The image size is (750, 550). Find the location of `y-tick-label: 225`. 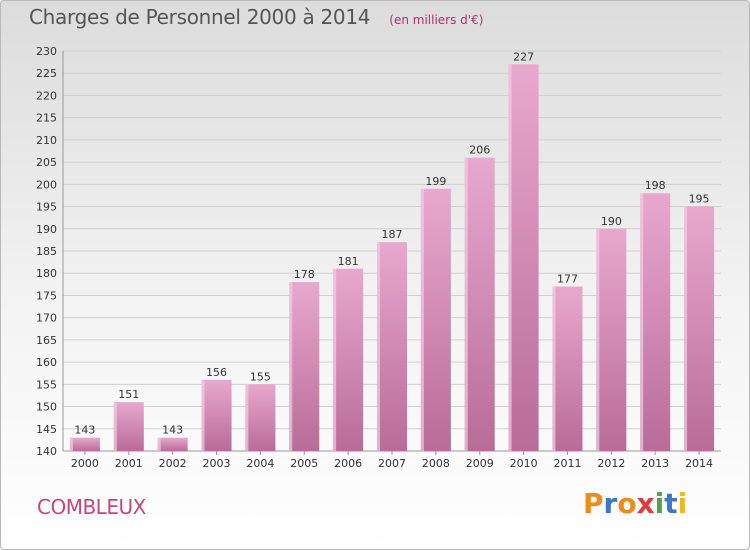

y-tick-label: 225 is located at coordinates (46, 73).